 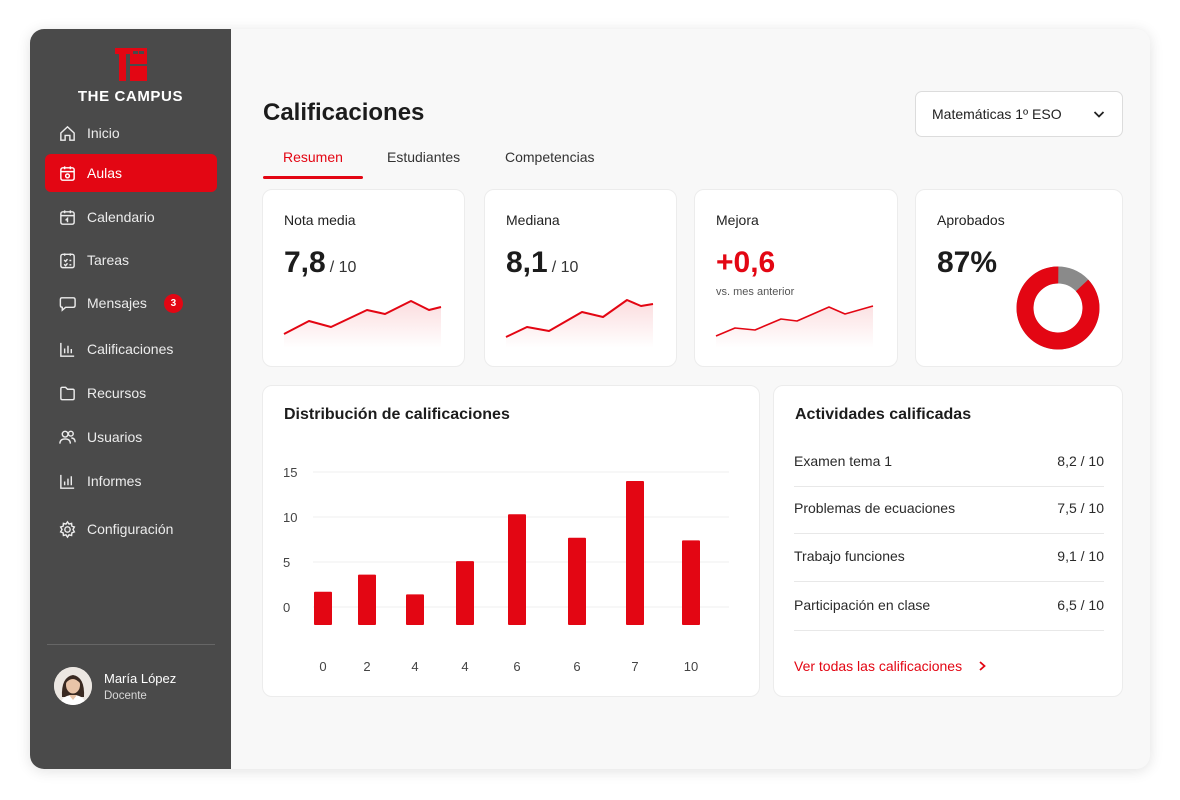 I want to click on kpi-number: 8,1, so click(x=527, y=262).